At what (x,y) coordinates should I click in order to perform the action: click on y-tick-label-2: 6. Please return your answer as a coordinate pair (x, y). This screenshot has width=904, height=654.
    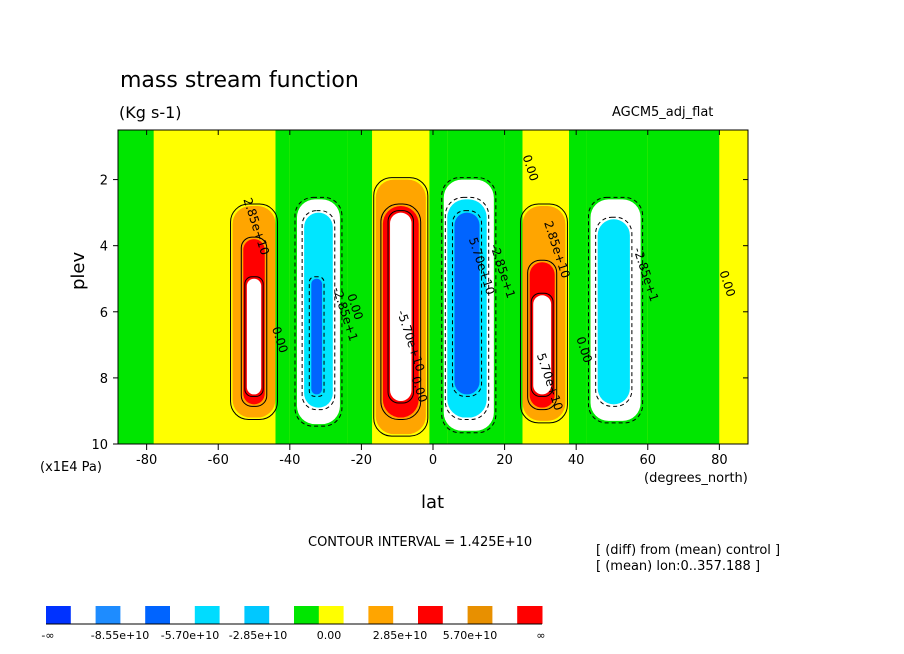
    Looking at the image, I should click on (104, 313).